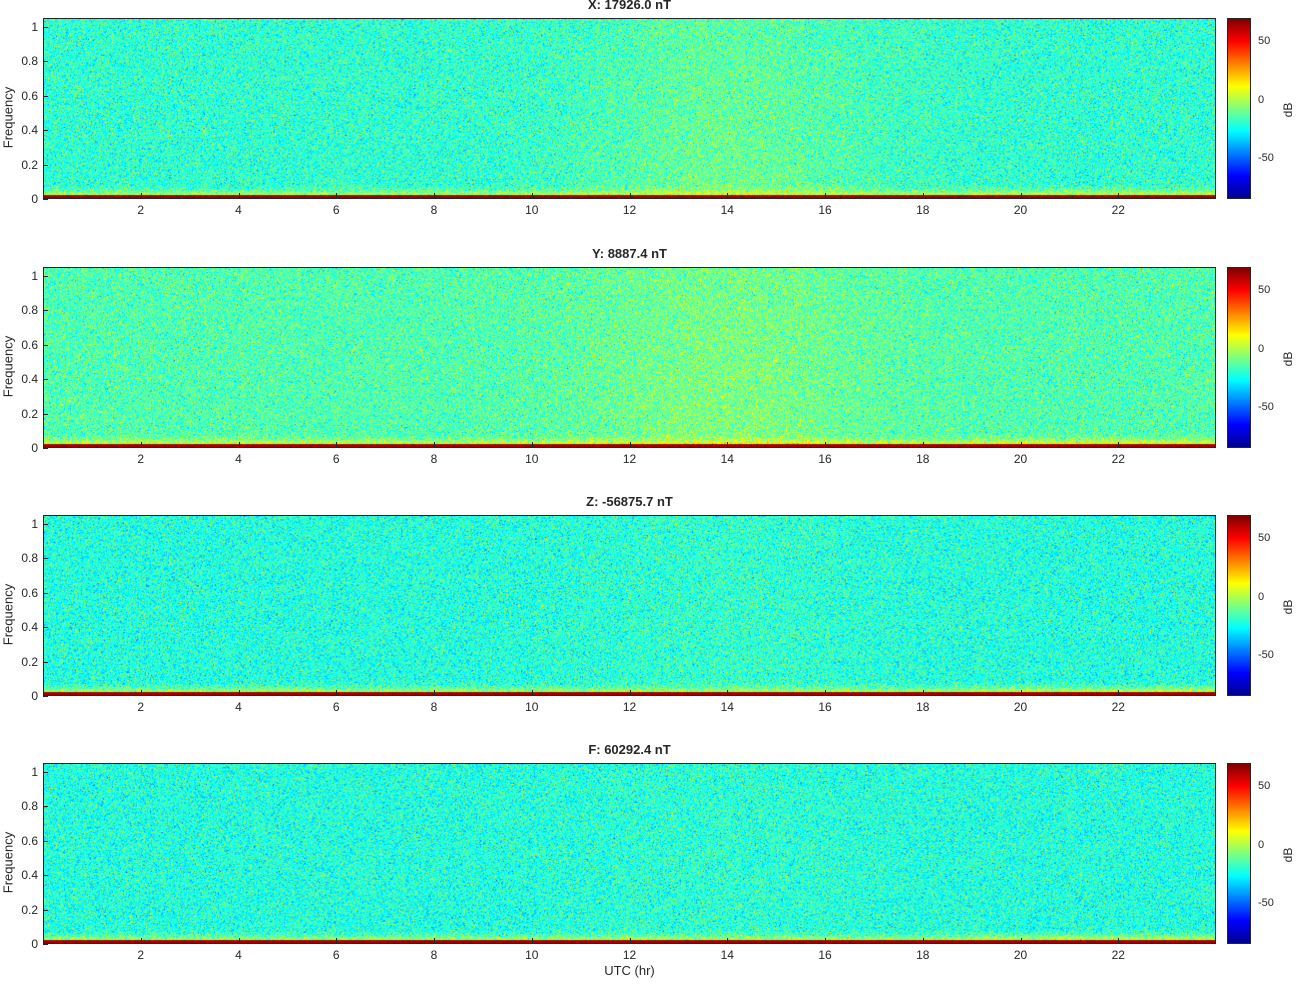  What do you see at coordinates (29, 95) in the screenshot?
I see `y-tick-label: 0.6` at bounding box center [29, 95].